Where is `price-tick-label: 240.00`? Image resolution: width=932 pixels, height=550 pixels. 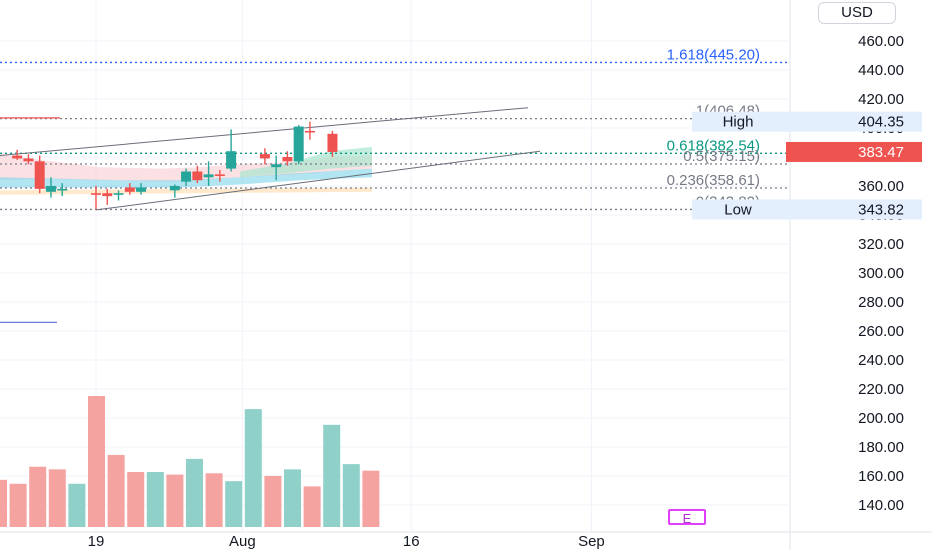 price-tick-label: 240.00 is located at coordinates (881, 360).